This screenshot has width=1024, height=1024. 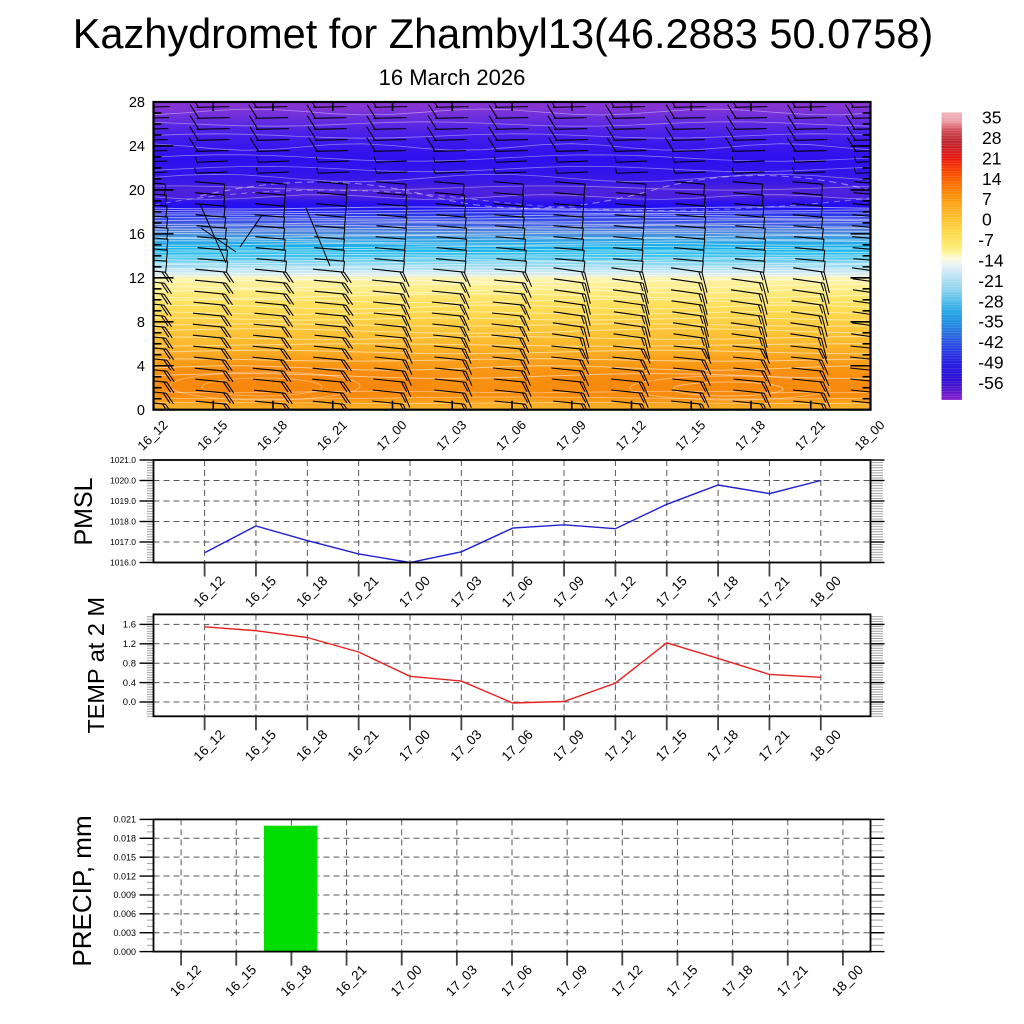 I want to click on svg-text: 21, so click(x=991, y=158).